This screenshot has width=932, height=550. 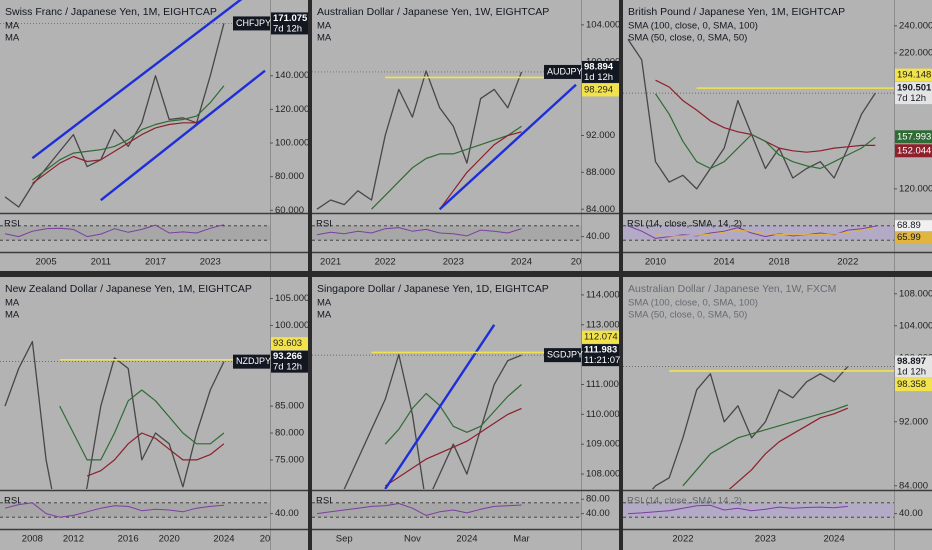 What do you see at coordinates (292, 75) in the screenshot?
I see `y-tick-label: 140.000` at bounding box center [292, 75].